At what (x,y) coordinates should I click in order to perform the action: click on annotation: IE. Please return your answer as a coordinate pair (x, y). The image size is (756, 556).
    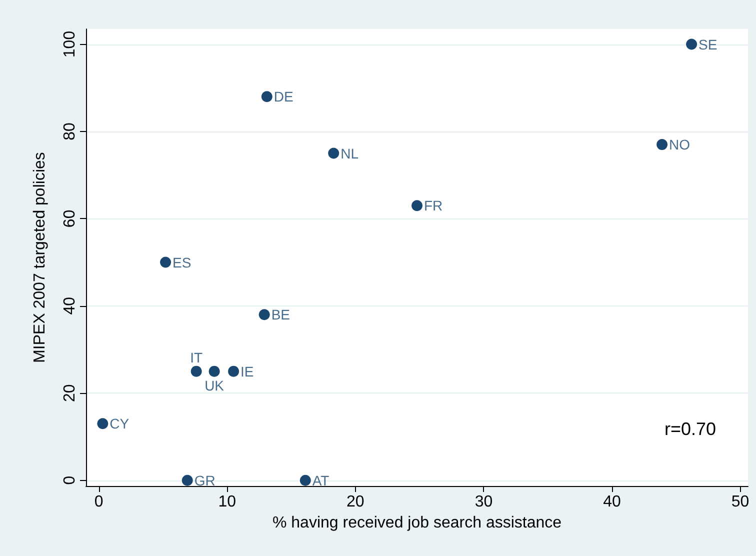
    Looking at the image, I should click on (247, 371).